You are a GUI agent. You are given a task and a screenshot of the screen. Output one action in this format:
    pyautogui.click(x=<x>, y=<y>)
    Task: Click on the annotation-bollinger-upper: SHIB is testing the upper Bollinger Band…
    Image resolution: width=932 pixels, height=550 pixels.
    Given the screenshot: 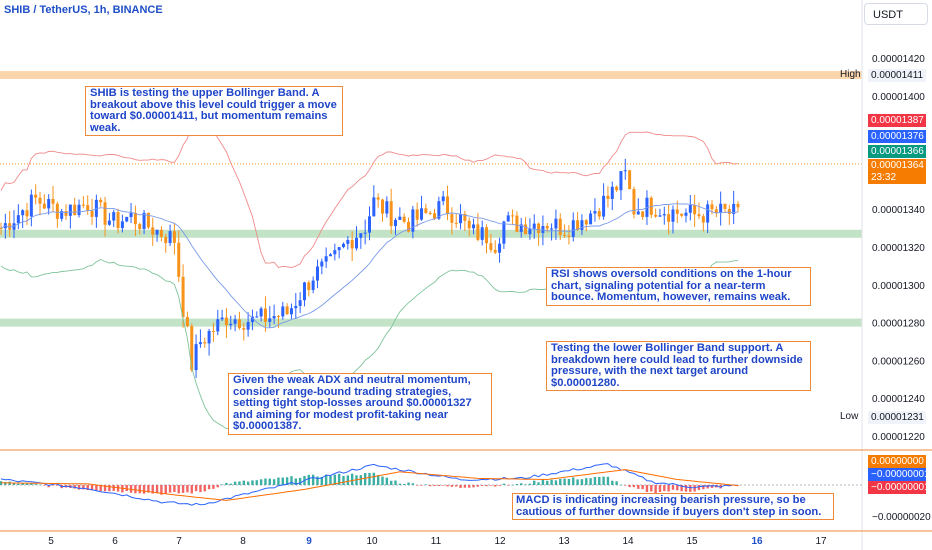 What is the action you would take?
    pyautogui.click(x=214, y=111)
    